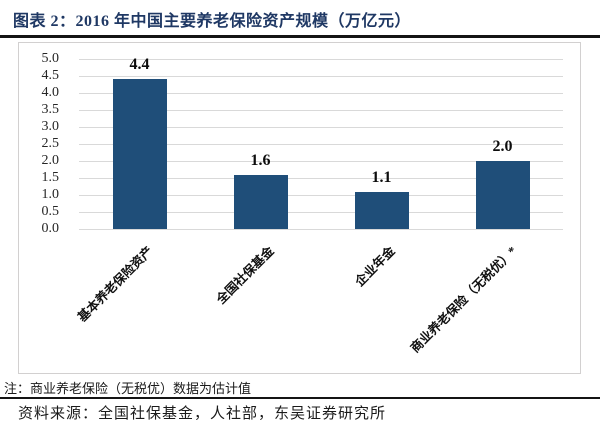  I want to click on x-axis-category-label: 全国社保基金, so click(246, 275).